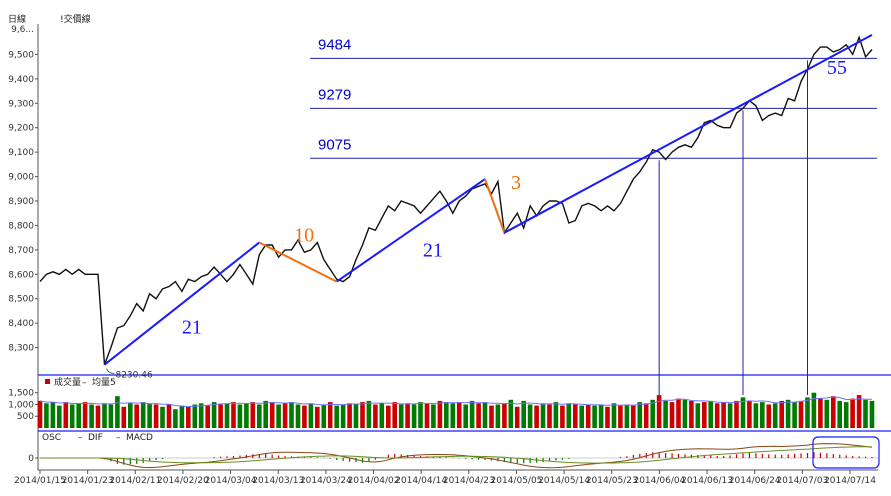 The height and width of the screenshot is (496, 891). Describe the element at coordinates (84, 383) in the screenshot. I see `volume-legend-sep: –` at that location.